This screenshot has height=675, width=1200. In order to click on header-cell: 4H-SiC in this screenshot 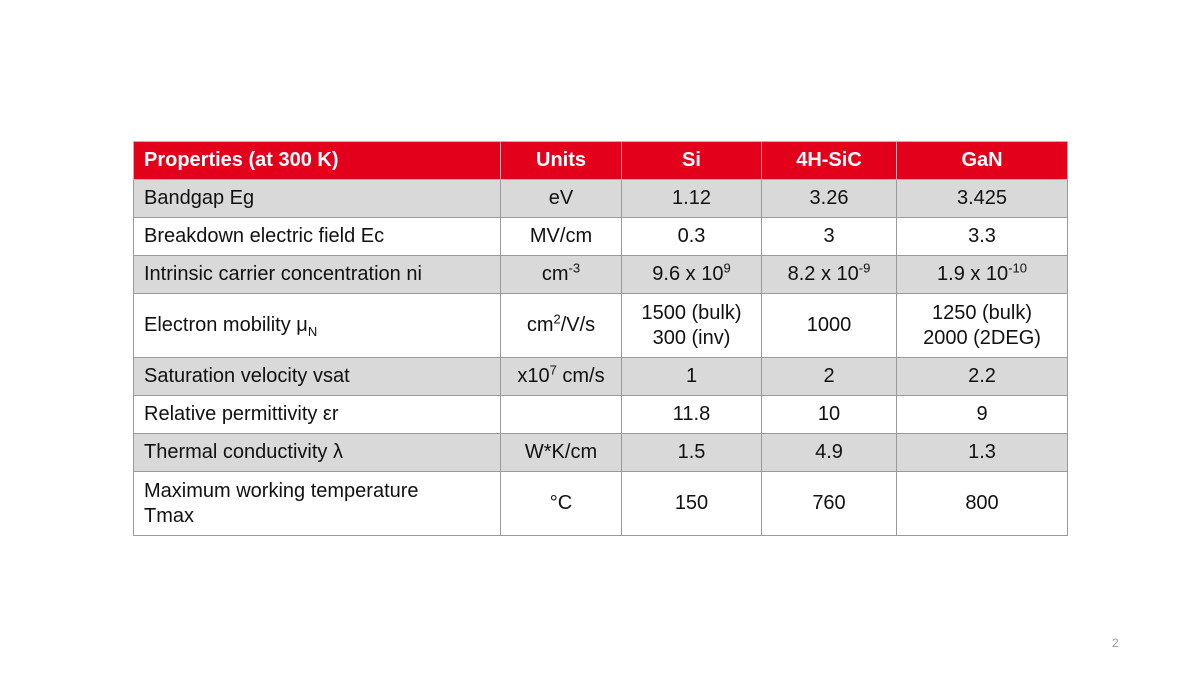, I will do `click(829, 160)`.